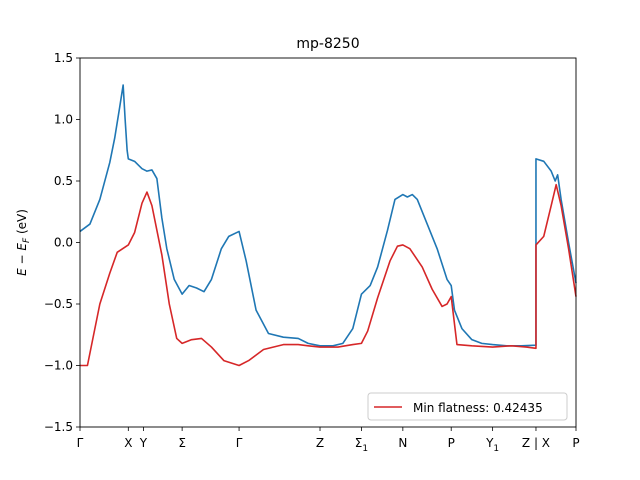  I want to click on y-tick-label: −1.5, so click(58, 427).